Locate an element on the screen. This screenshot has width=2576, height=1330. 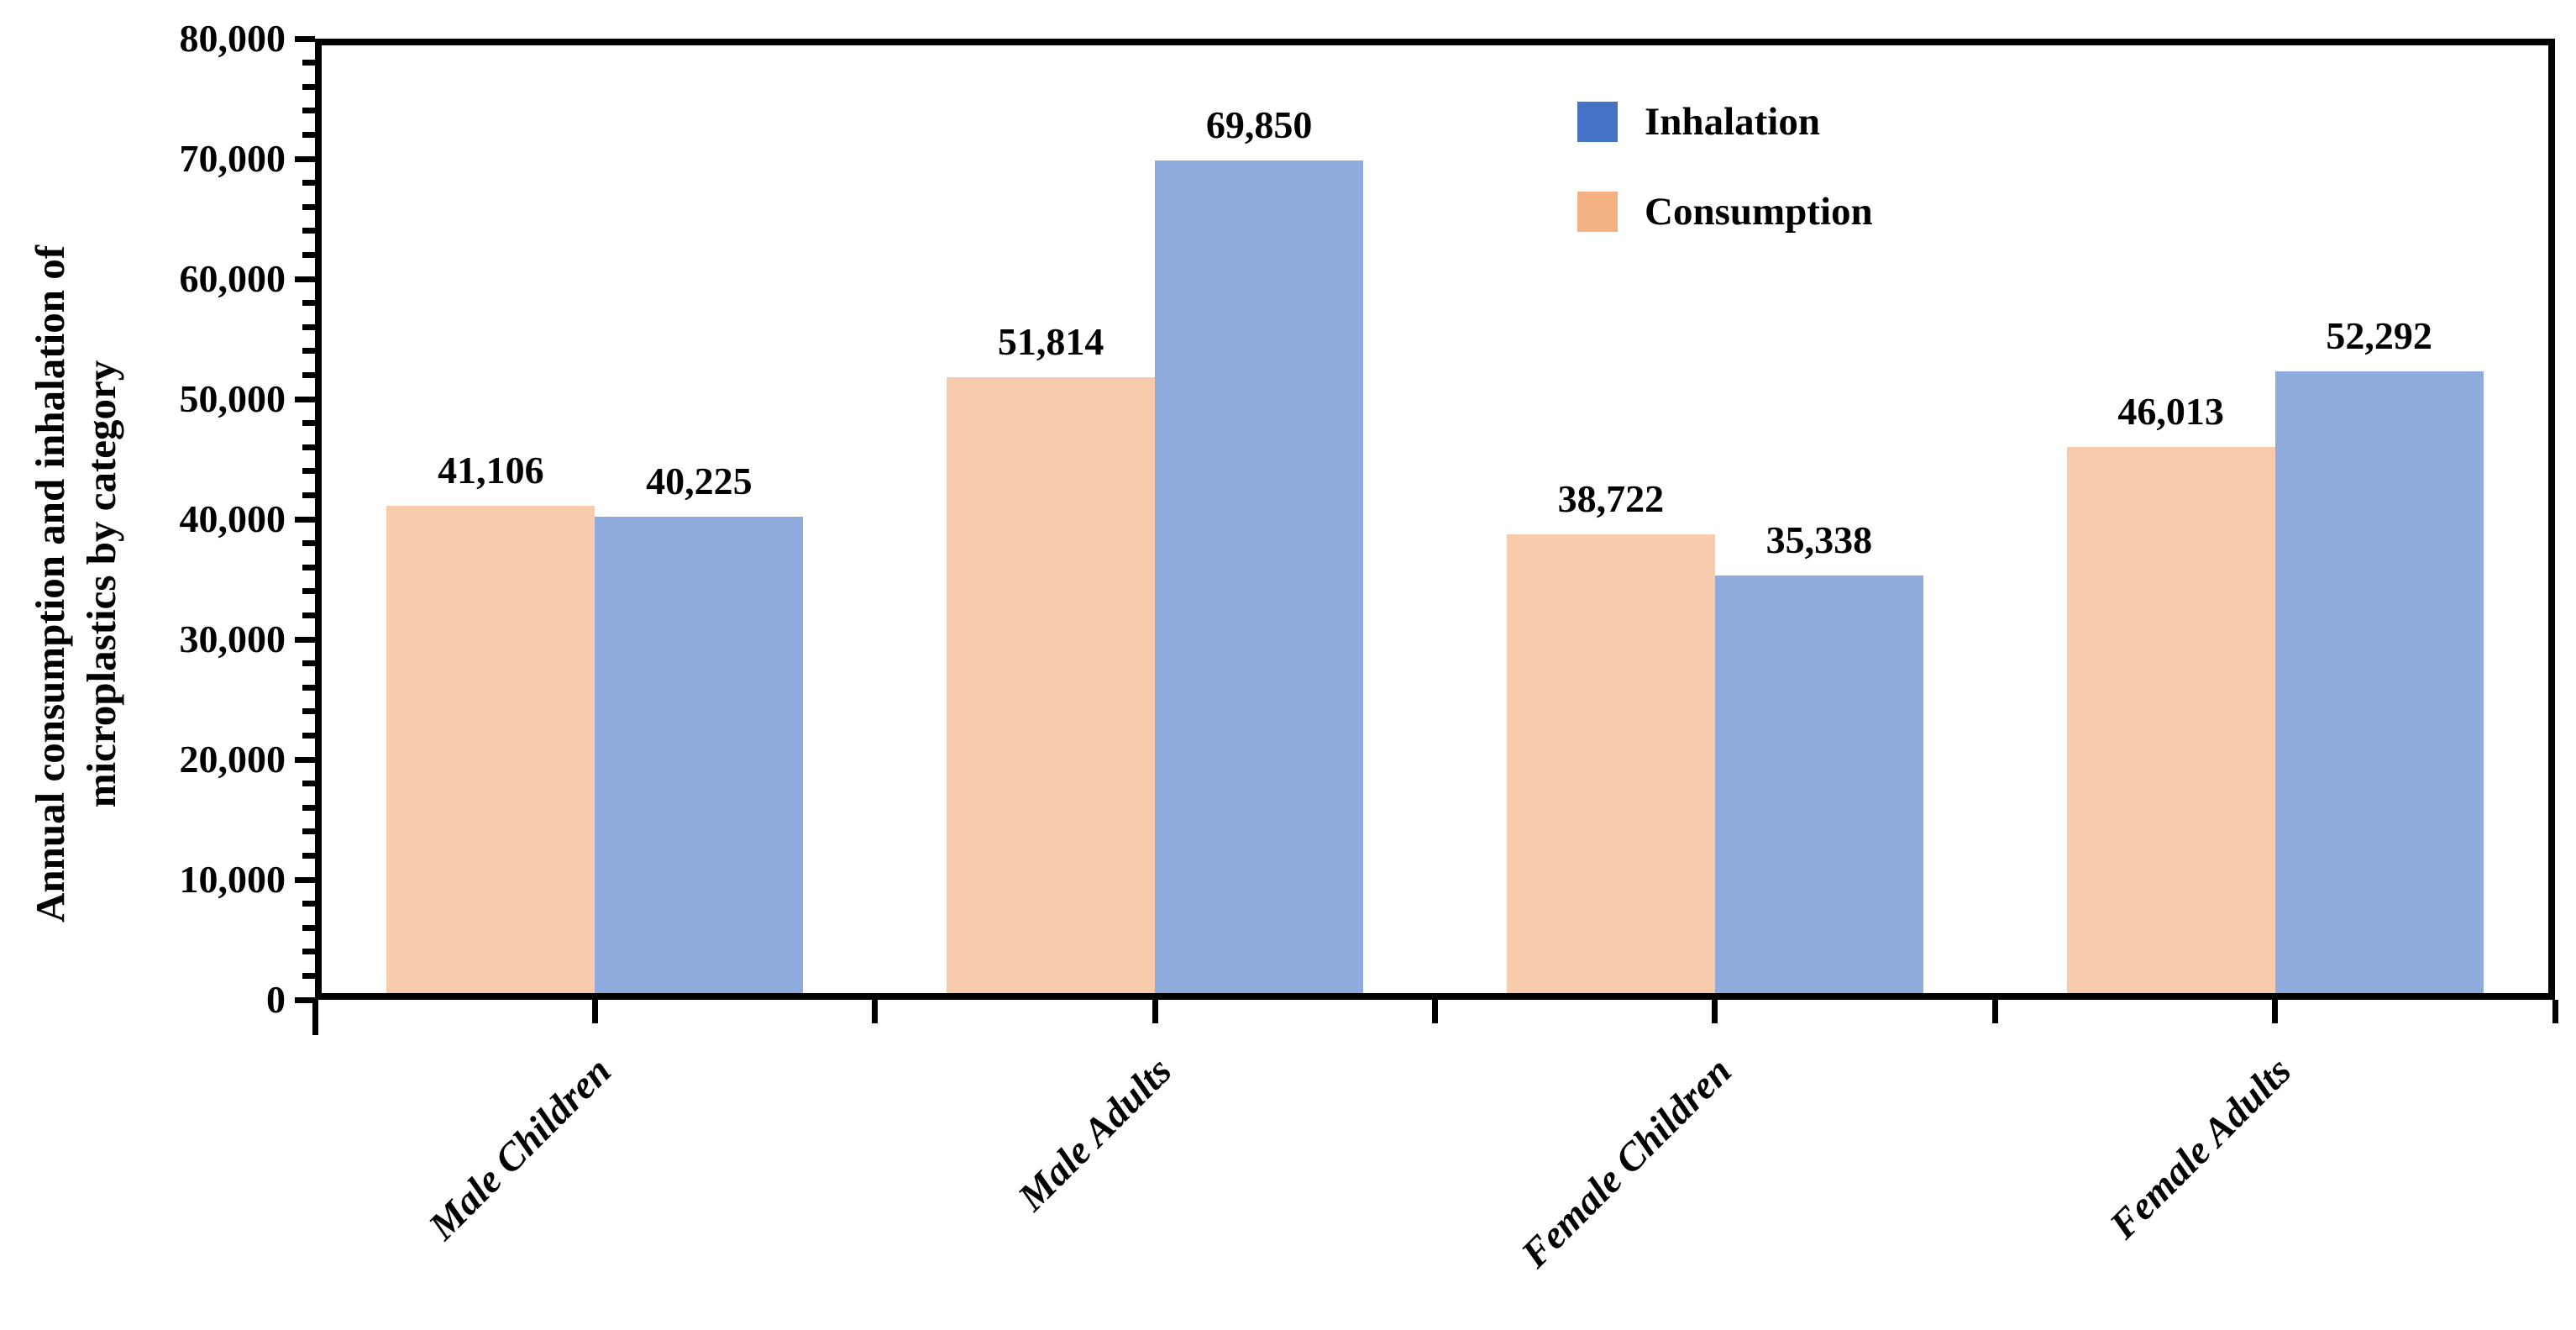
y-tick-label: 30,000 is located at coordinates (232, 639).